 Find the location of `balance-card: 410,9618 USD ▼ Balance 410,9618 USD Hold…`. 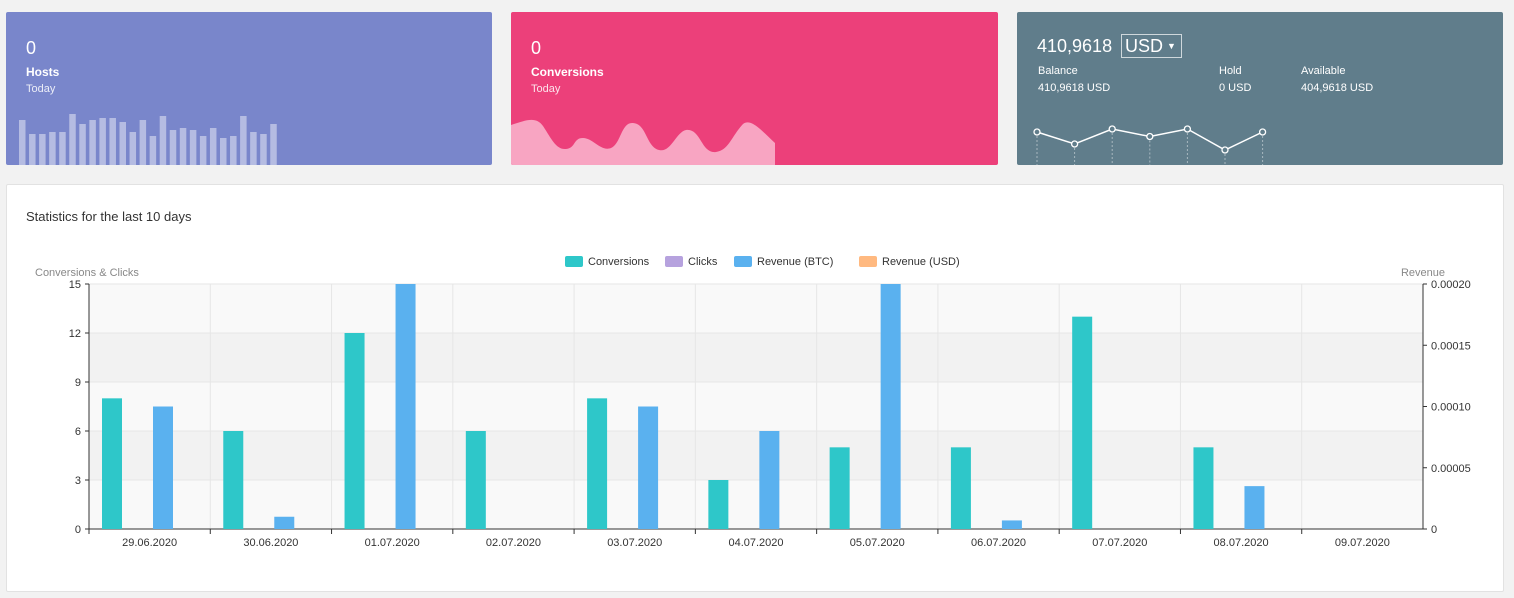

balance-card: 410,9618 USD ▼ Balance 410,9618 USD Hold… is located at coordinates (1260, 88).